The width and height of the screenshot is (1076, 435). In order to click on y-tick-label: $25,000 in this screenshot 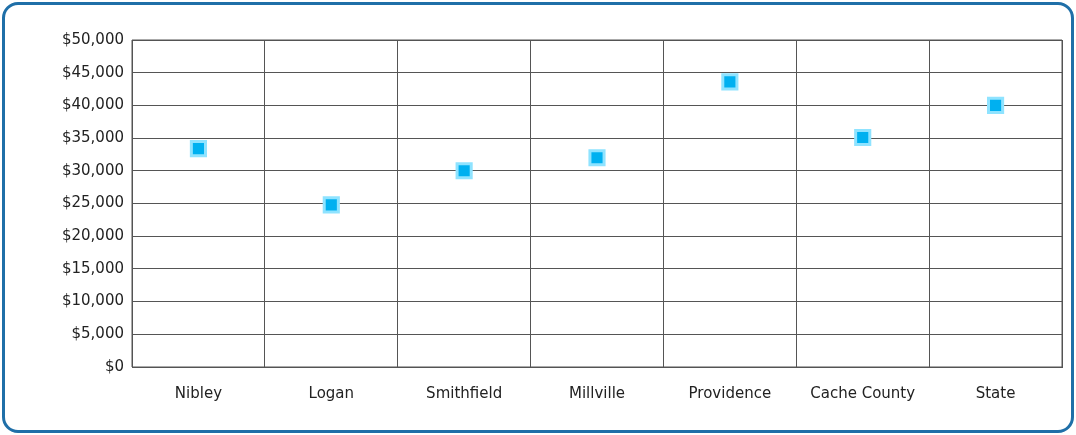, I will do `click(92, 202)`.